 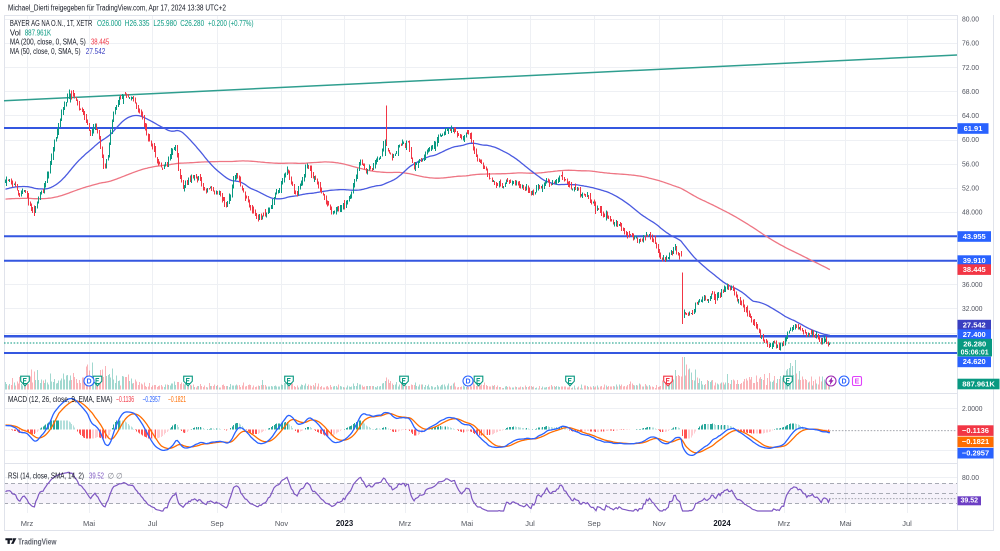 I want to click on svg-text: 32.000, so click(x=972, y=308).